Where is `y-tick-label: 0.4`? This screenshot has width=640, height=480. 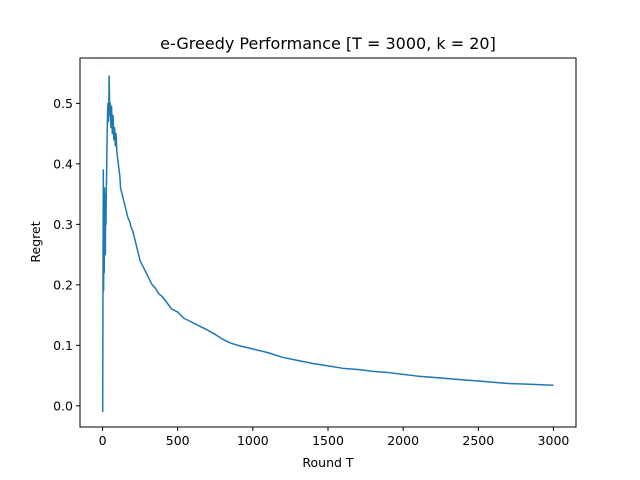 y-tick-label: 0.4 is located at coordinates (63, 163).